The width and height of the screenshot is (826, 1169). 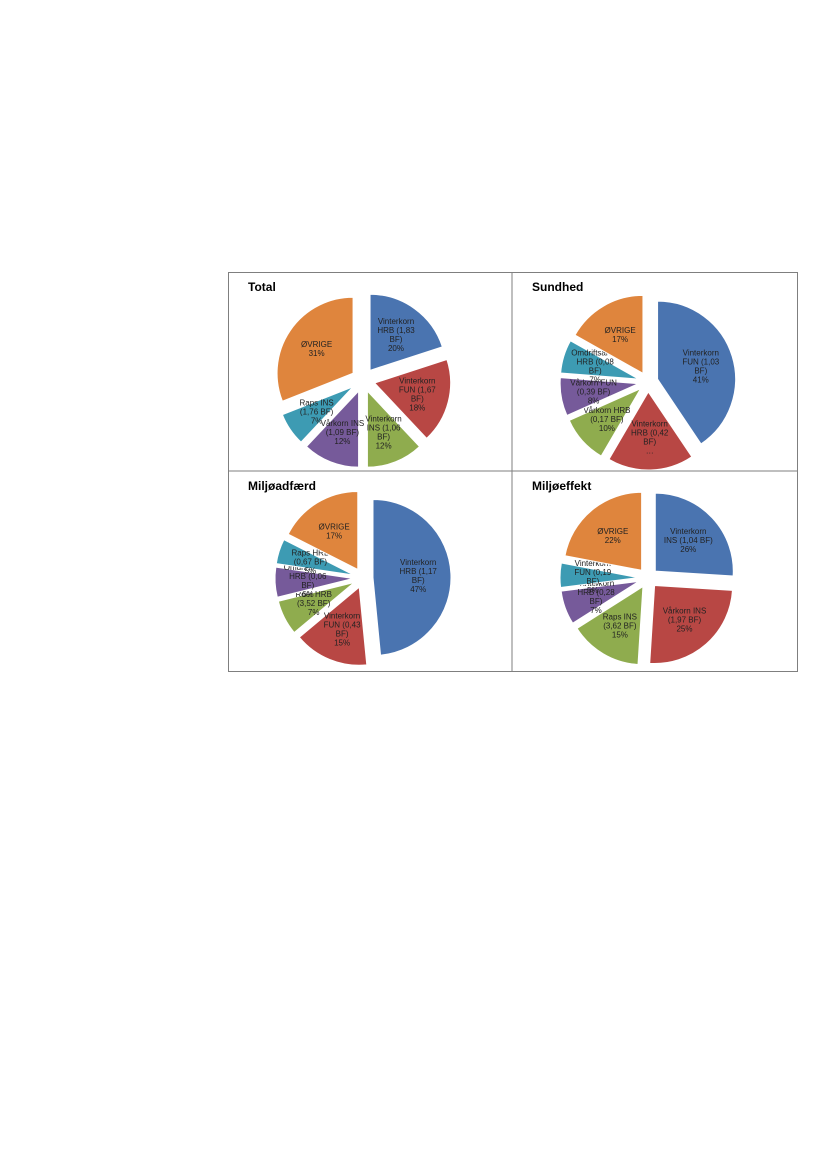 I want to click on slice-label-line: HRB (0,06, so click(x=308, y=576).